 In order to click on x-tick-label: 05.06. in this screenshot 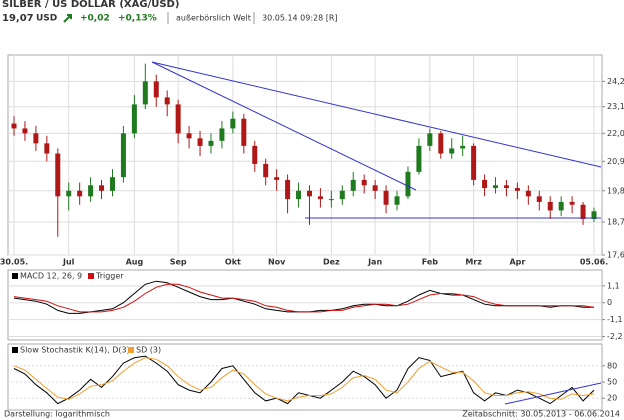, I will do `click(594, 262)`.